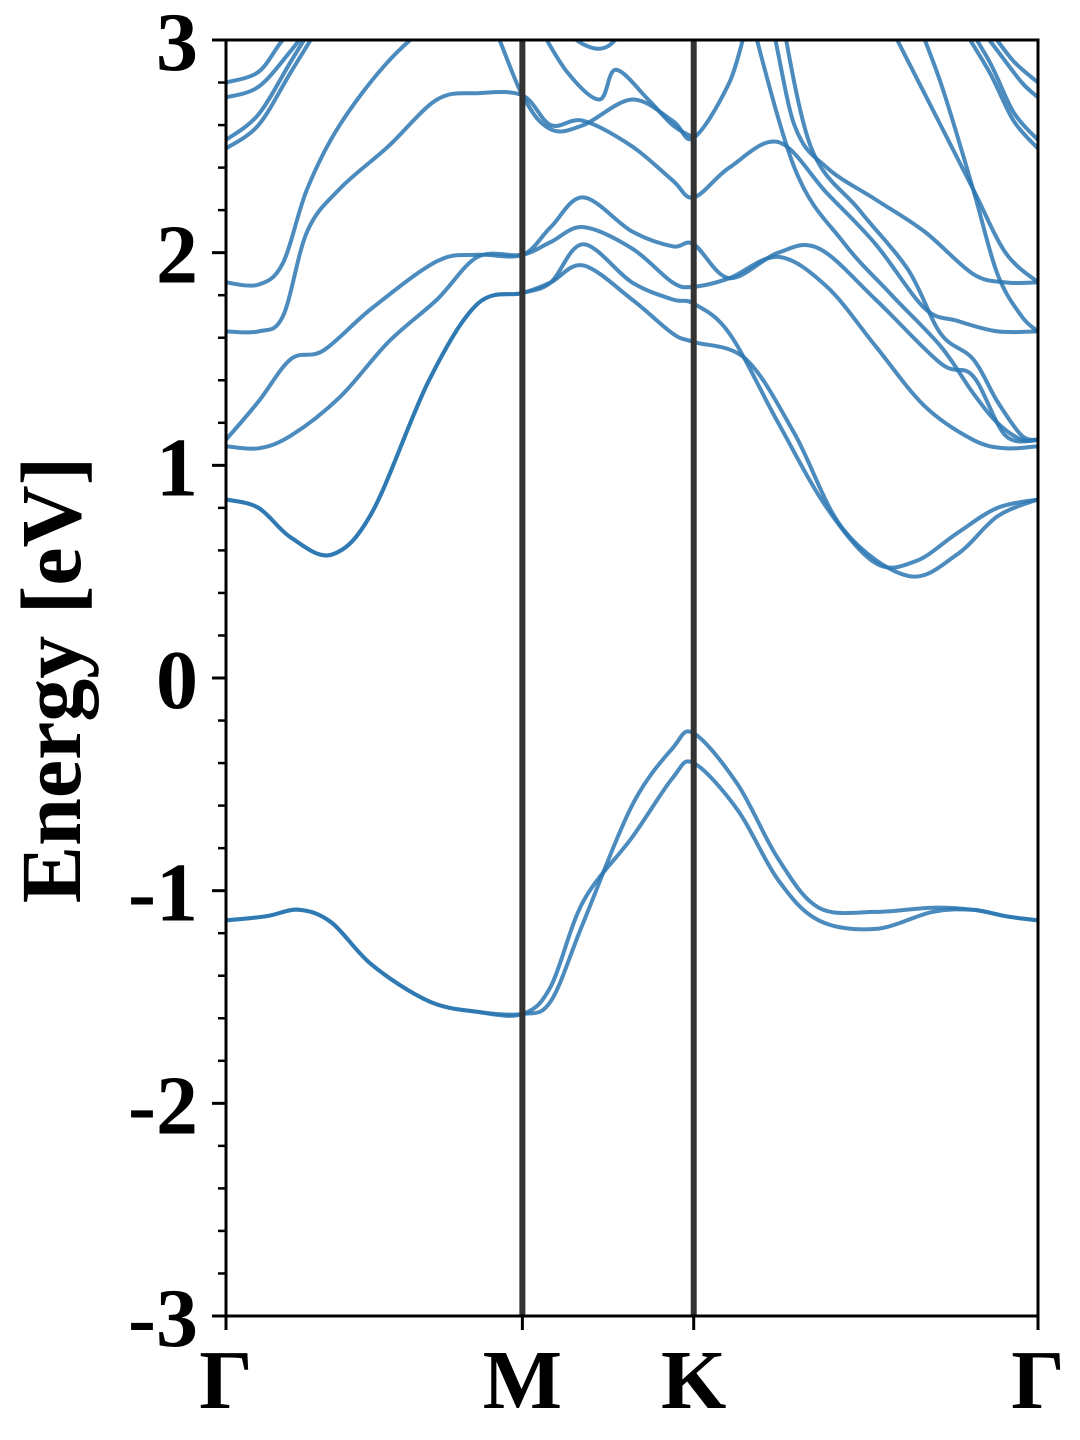  What do you see at coordinates (608, 678) in the screenshot?
I see `k-path-dividers` at bounding box center [608, 678].